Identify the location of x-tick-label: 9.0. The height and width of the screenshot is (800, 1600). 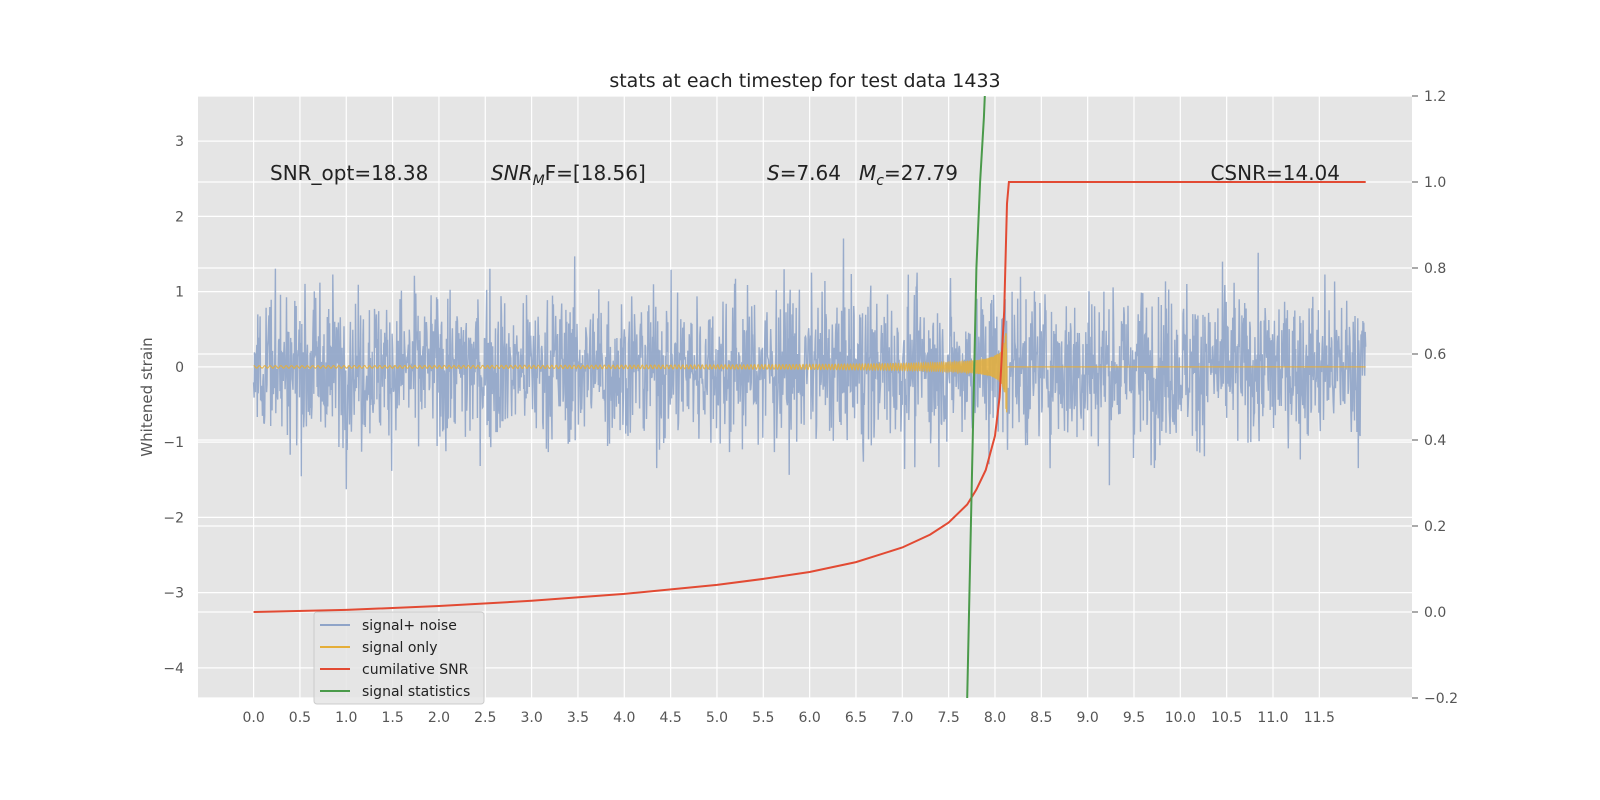
(1088, 718).